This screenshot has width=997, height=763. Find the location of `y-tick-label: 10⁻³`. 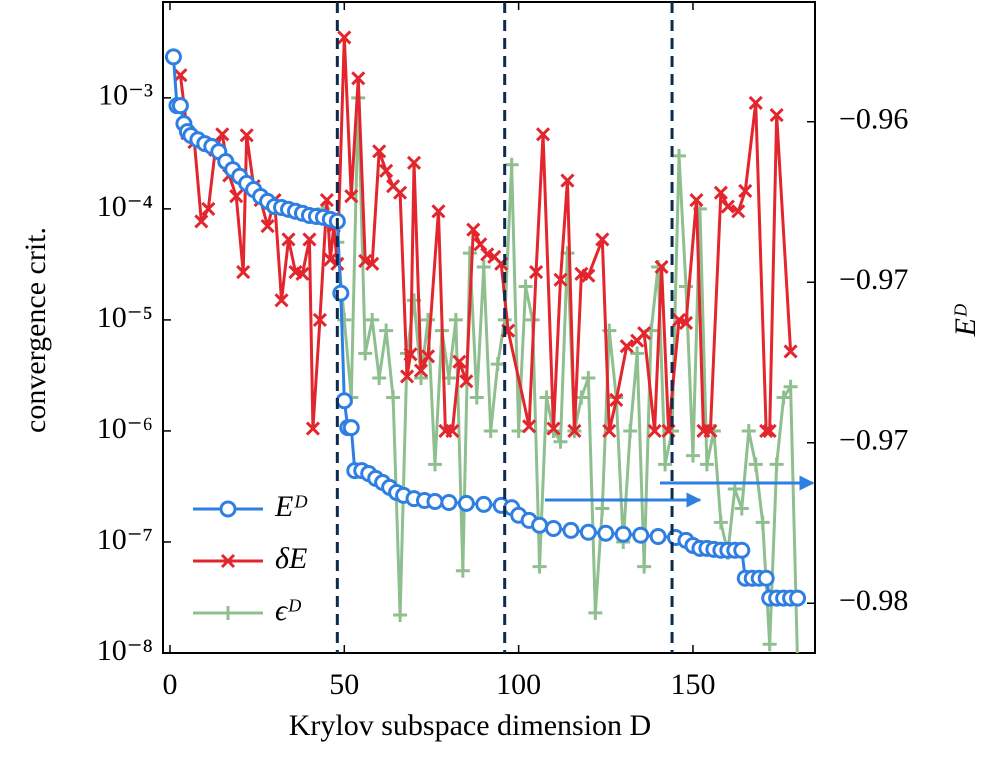

y-tick-label: 10⁻³ is located at coordinates (125, 95).